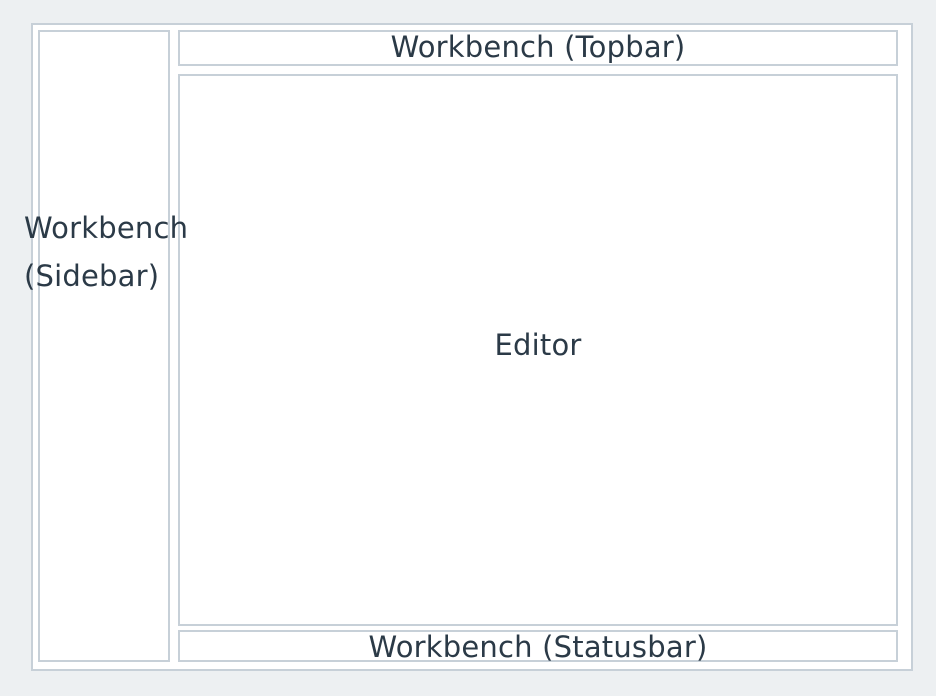 The height and width of the screenshot is (696, 936). Describe the element at coordinates (538, 345) in the screenshot. I see `editor-label: Editor` at that location.